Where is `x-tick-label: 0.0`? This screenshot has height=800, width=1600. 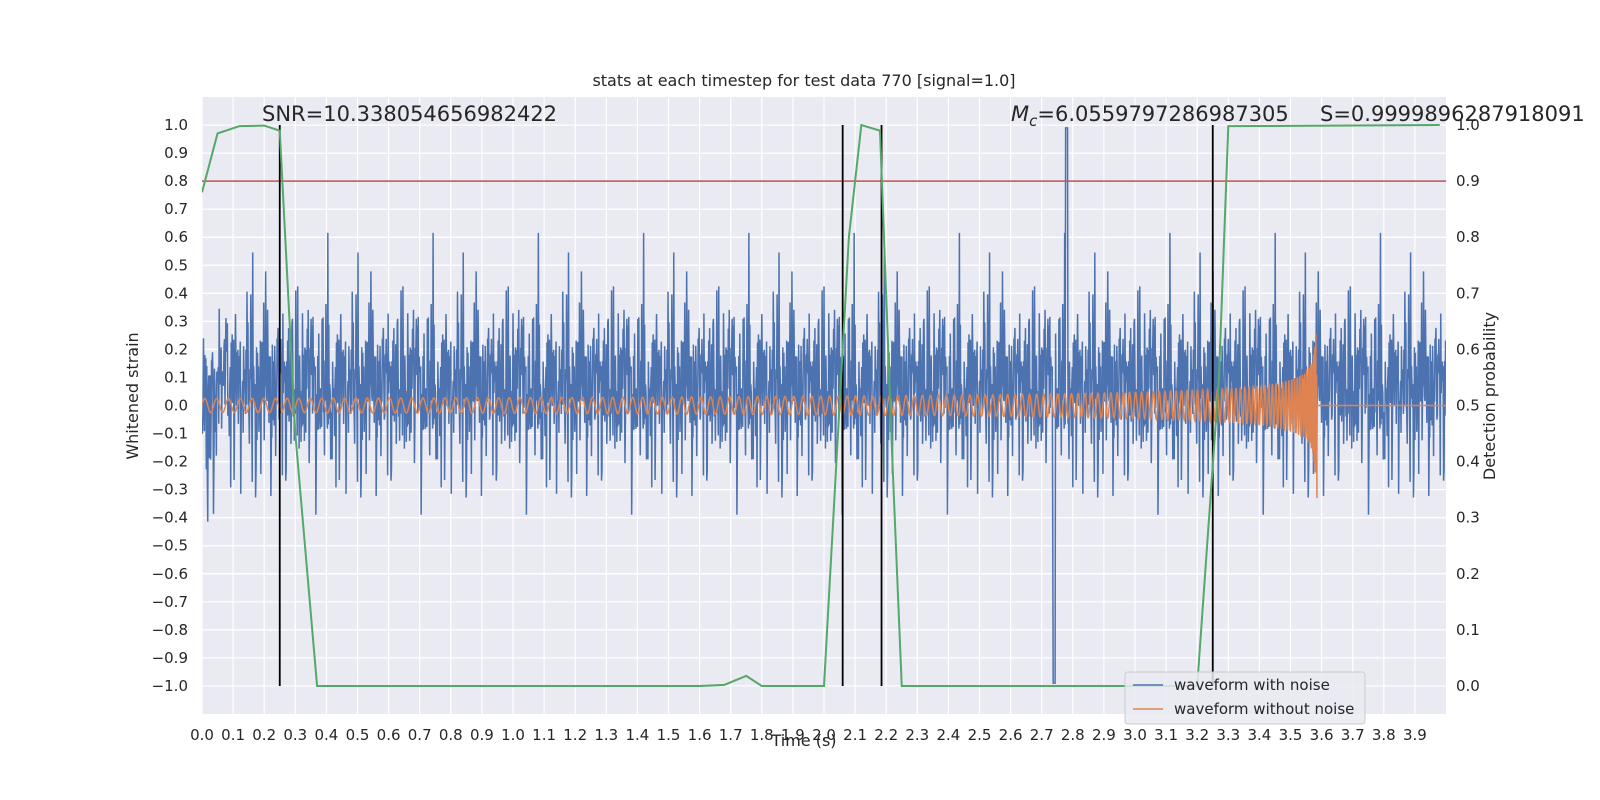 x-tick-label: 0.0 is located at coordinates (202, 735).